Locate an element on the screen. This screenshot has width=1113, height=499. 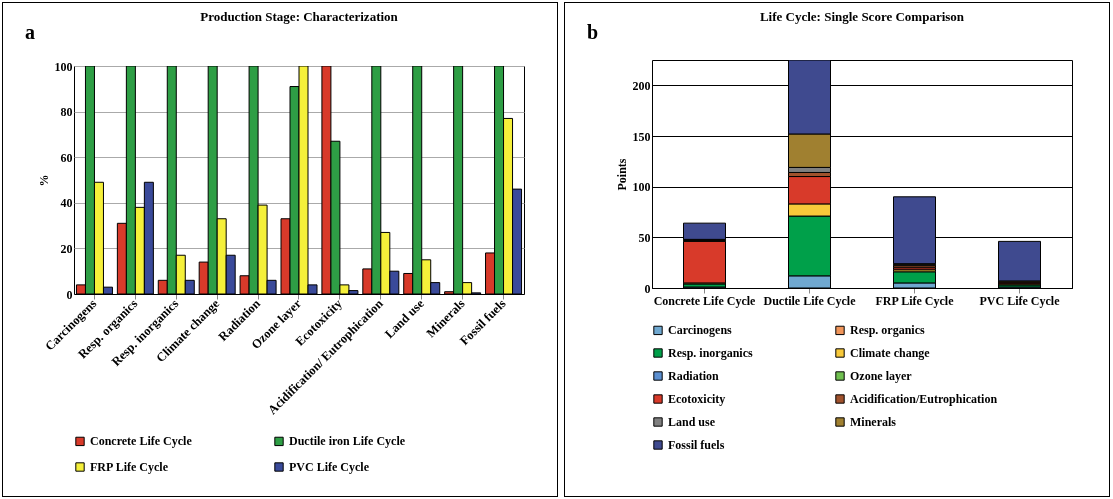
y-tick-label: 50 is located at coordinates (644, 237).